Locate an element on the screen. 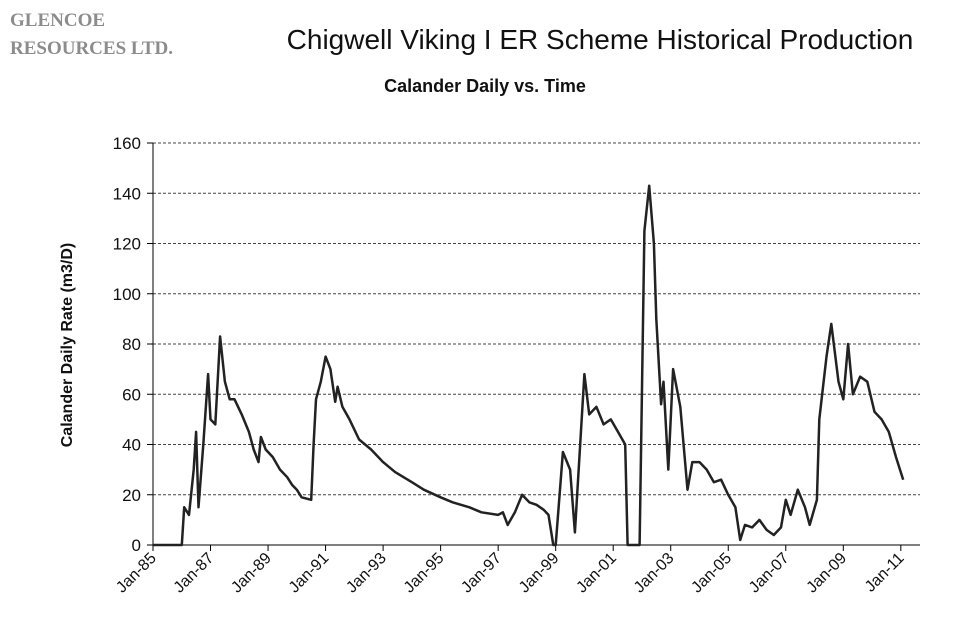 The width and height of the screenshot is (972, 639). logo-line: GLENCOE is located at coordinates (57, 20).